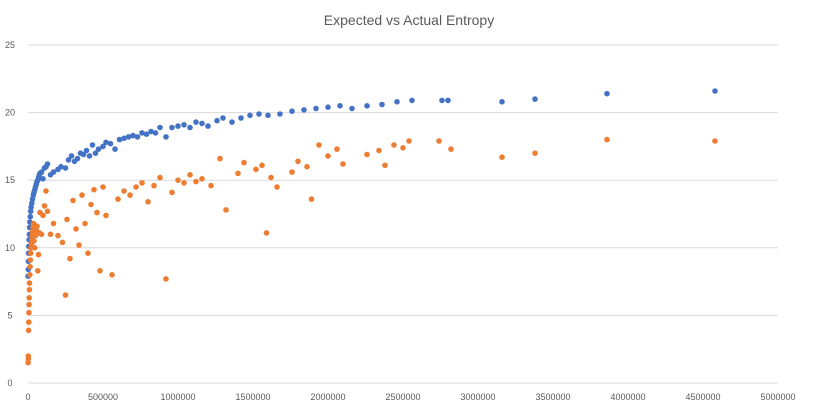 The width and height of the screenshot is (818, 412). Describe the element at coordinates (27, 397) in the screenshot. I see `x-tick-label: 0` at that location.